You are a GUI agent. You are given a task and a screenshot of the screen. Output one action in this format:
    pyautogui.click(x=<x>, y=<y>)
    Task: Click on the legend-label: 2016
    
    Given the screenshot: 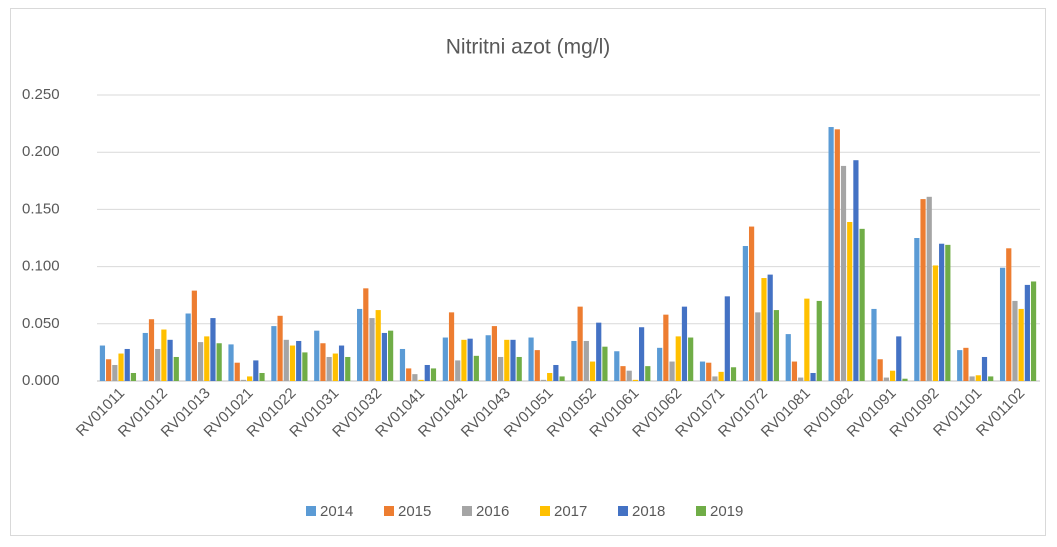 What is the action you would take?
    pyautogui.click(x=492, y=511)
    